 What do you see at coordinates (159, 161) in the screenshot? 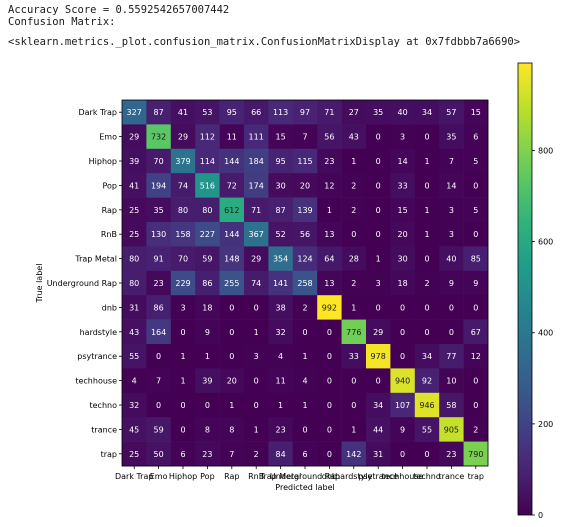
I see `cell-value-label: 70` at bounding box center [159, 161].